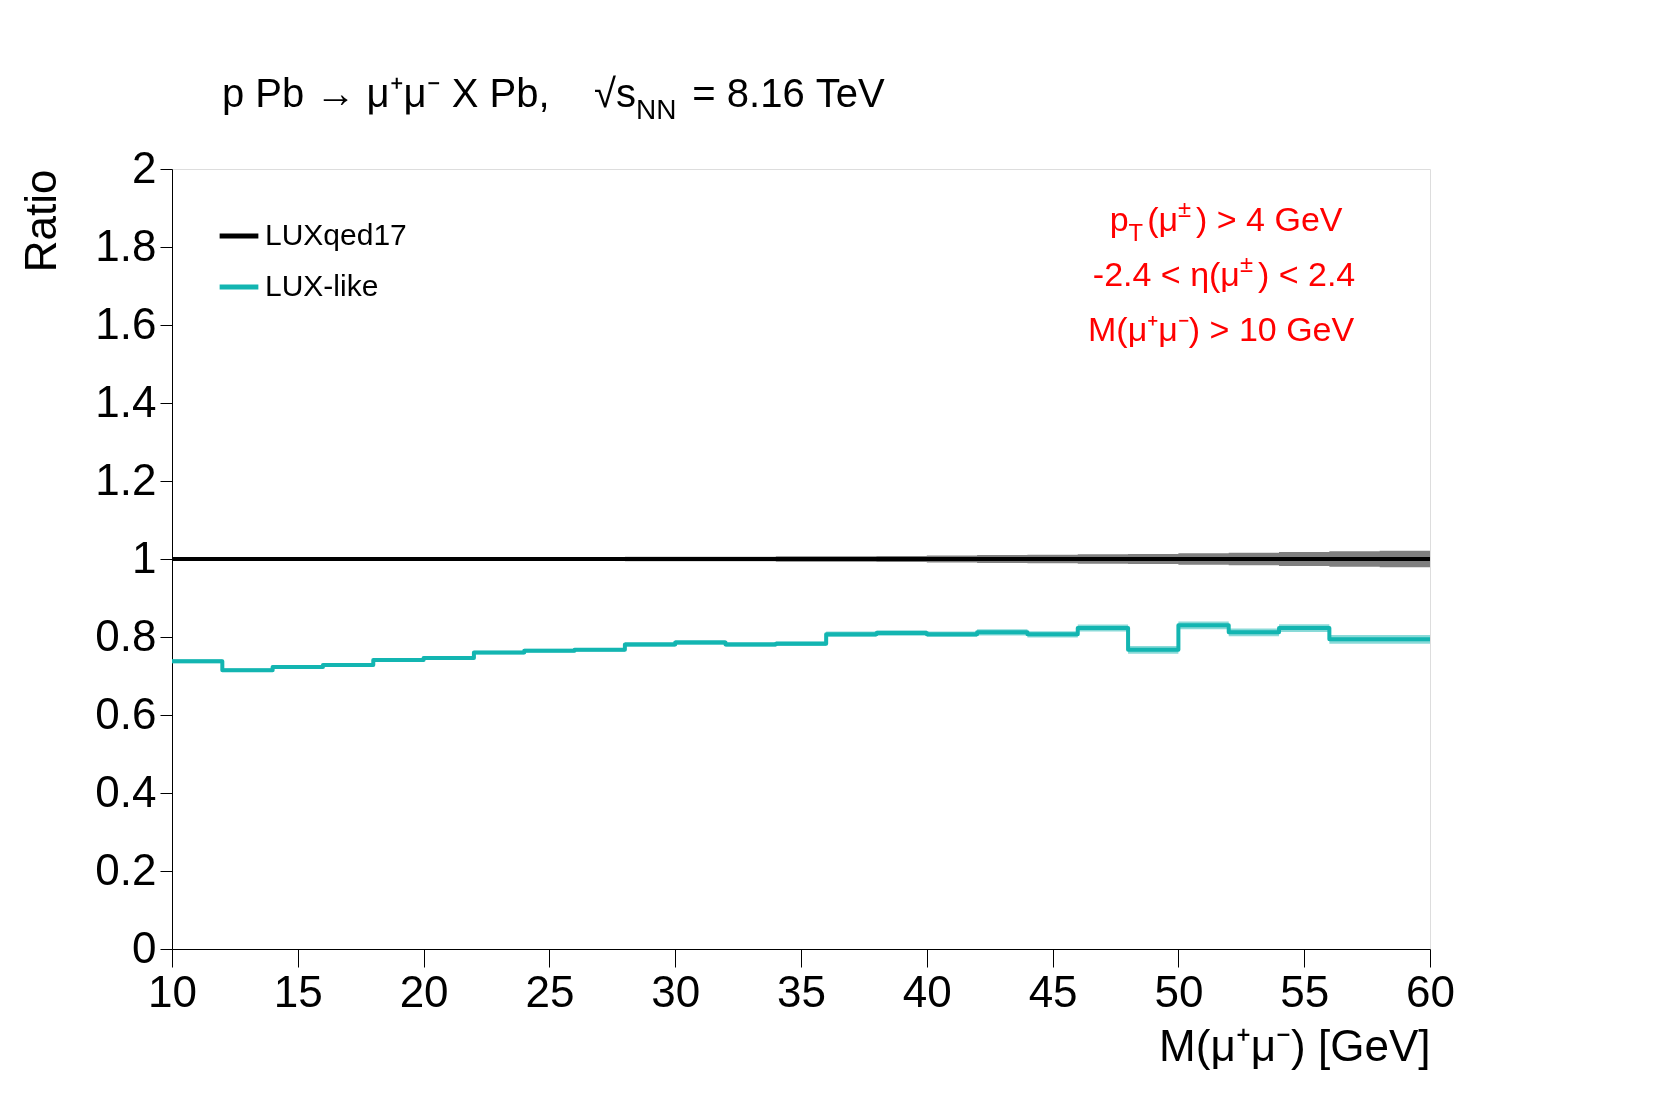  What do you see at coordinates (126, 479) in the screenshot?
I see `y-tick-label: 1.2` at bounding box center [126, 479].